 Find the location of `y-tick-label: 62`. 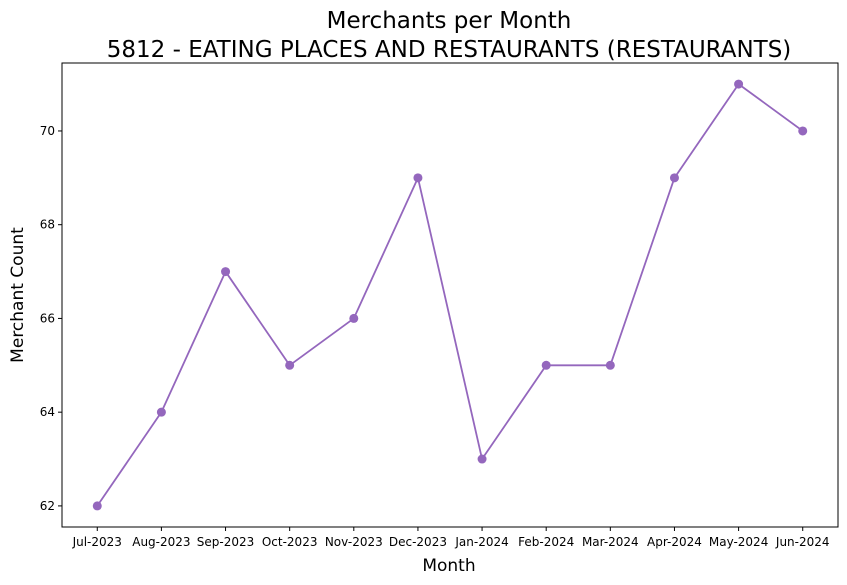

y-tick-label: 62 is located at coordinates (47, 506).